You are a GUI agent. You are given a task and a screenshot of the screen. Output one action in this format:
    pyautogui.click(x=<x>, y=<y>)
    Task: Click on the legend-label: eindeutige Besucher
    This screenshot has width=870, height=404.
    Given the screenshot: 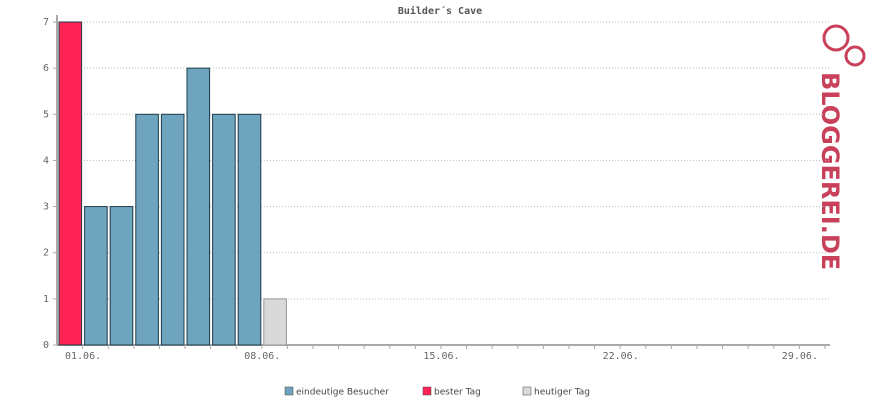 What is the action you would take?
    pyautogui.click(x=342, y=393)
    